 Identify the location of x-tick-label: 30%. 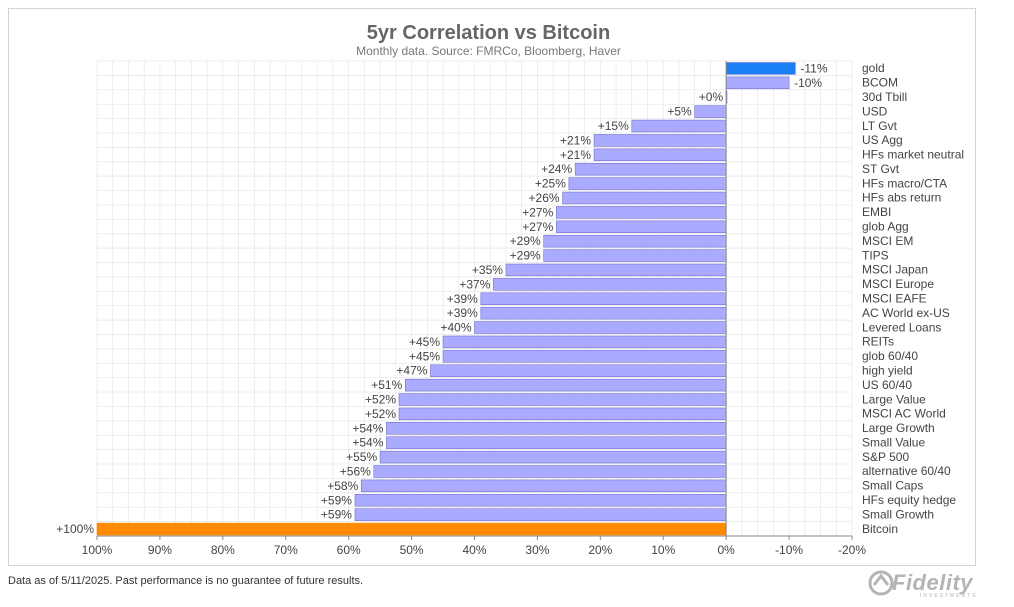
(537, 550).